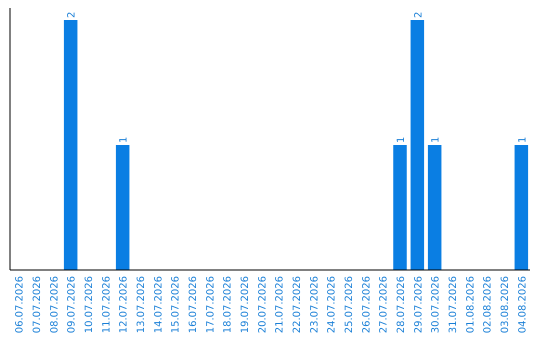 The width and height of the screenshot is (540, 340). Describe the element at coordinates (124, 305) in the screenshot. I see `x-tick-label: 12.07.2026` at that location.